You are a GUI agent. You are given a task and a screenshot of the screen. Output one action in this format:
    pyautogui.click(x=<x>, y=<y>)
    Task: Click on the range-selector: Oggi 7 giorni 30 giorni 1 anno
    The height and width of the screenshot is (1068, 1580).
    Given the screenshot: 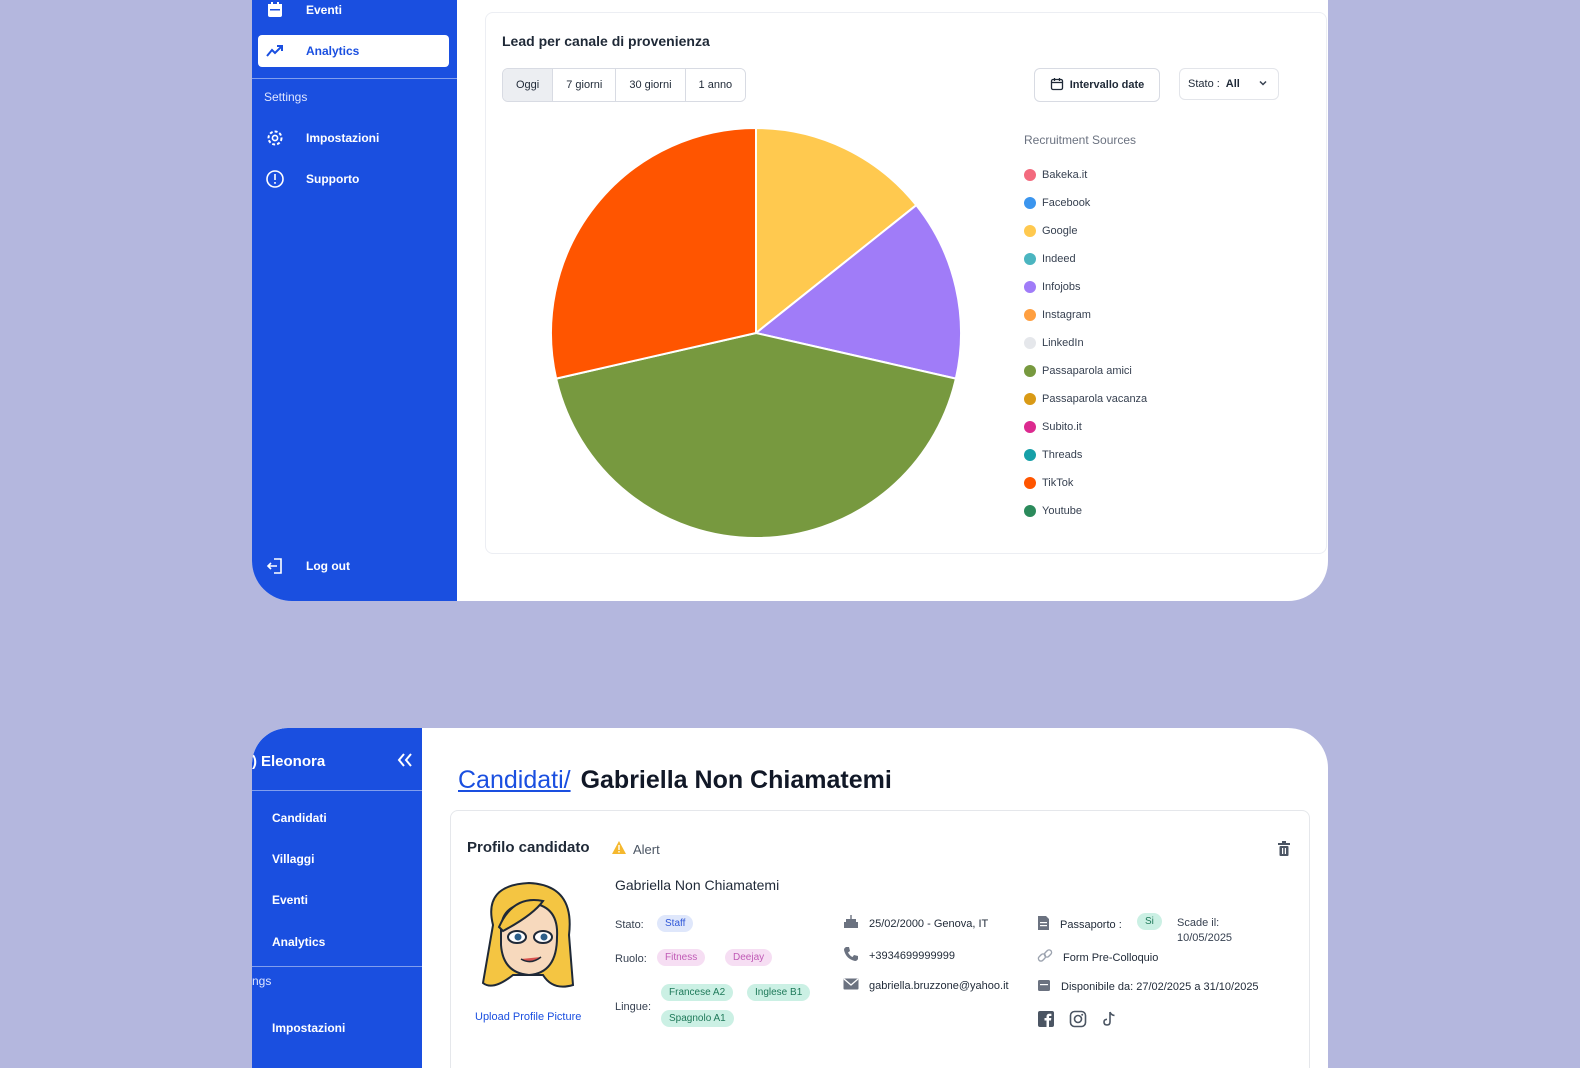 What is the action you would take?
    pyautogui.click(x=624, y=85)
    